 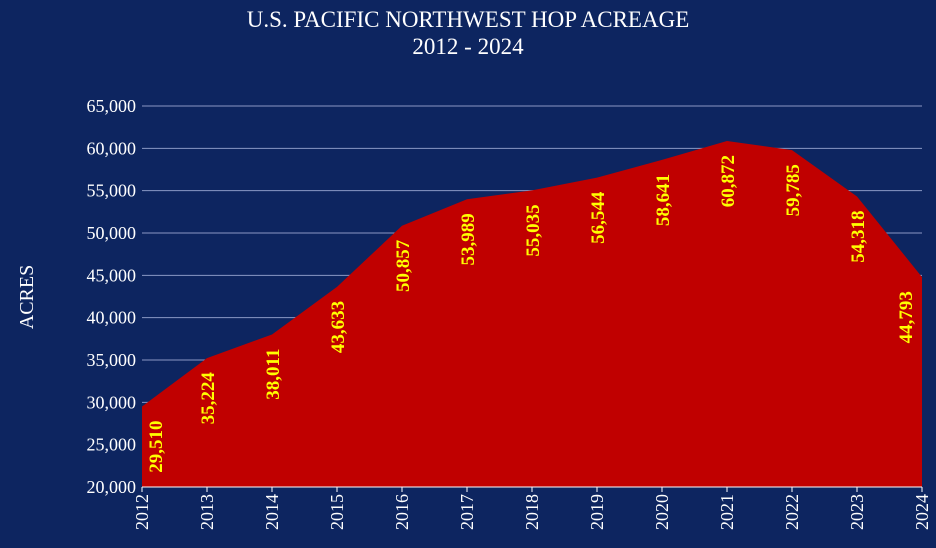 I want to click on x-tick-label: 2019, so click(x=597, y=512).